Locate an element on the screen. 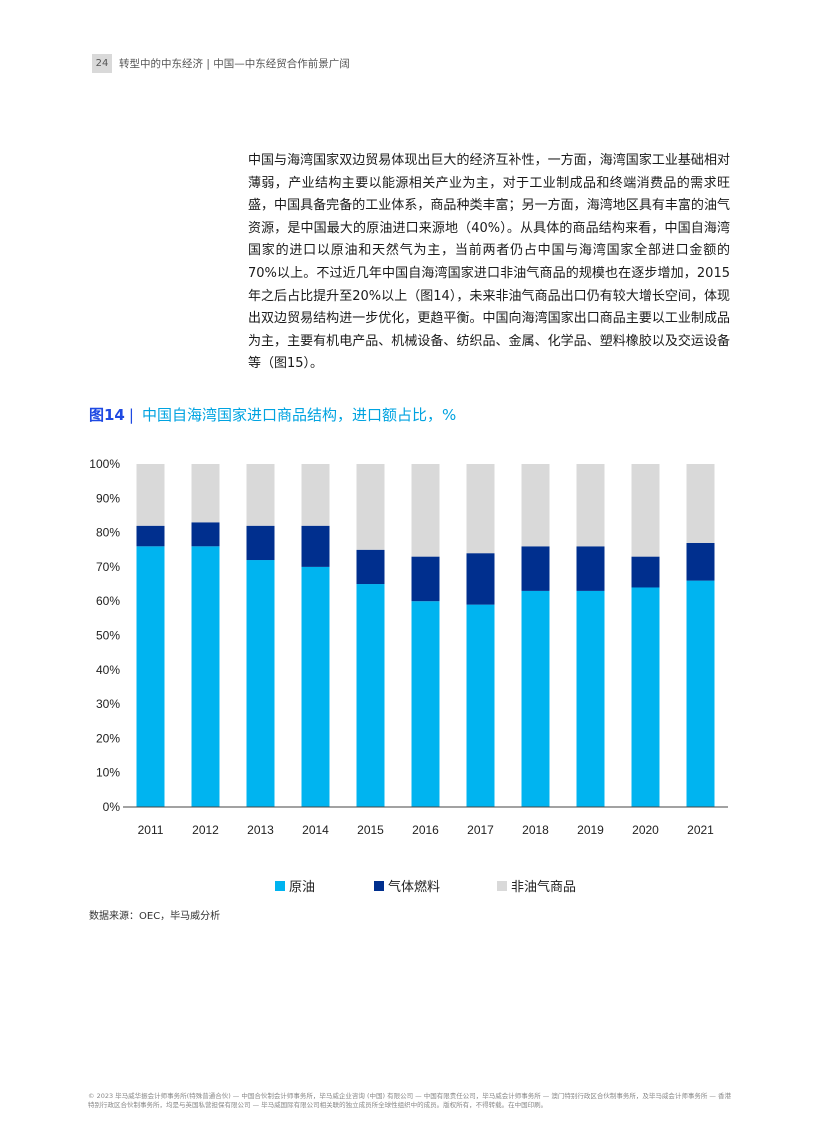 The height and width of the screenshot is (1145, 816). legend-item-non-oil-gas: 非油气商品 is located at coordinates (536, 885).